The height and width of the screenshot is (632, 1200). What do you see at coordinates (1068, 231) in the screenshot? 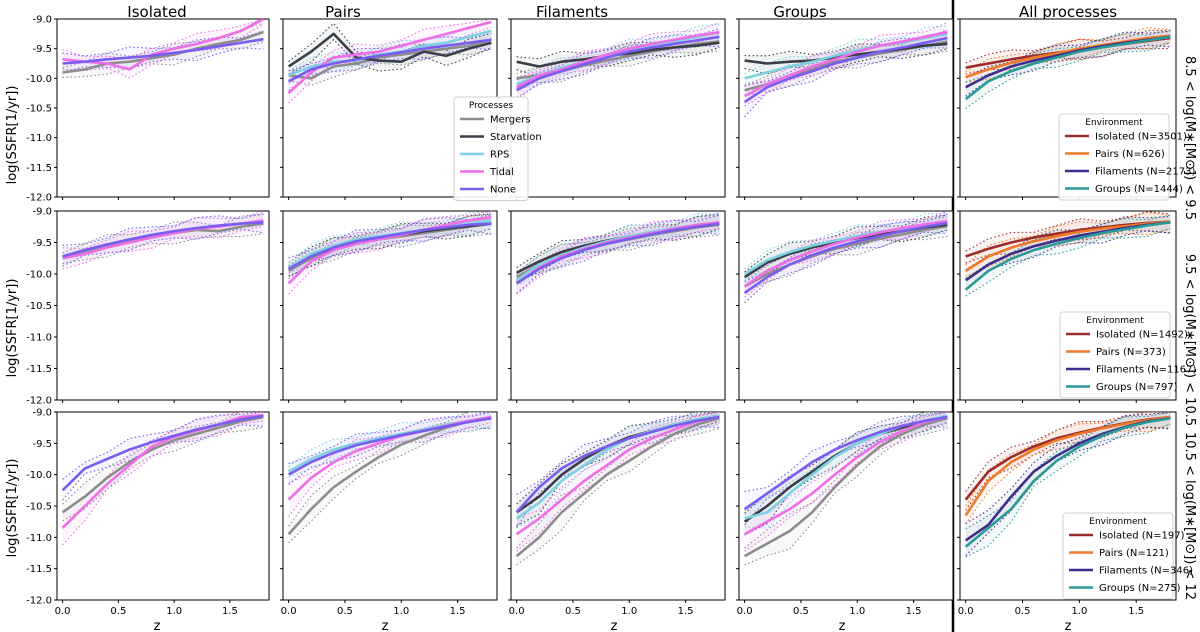
I see `upper-bound-isolated` at bounding box center [1068, 231].